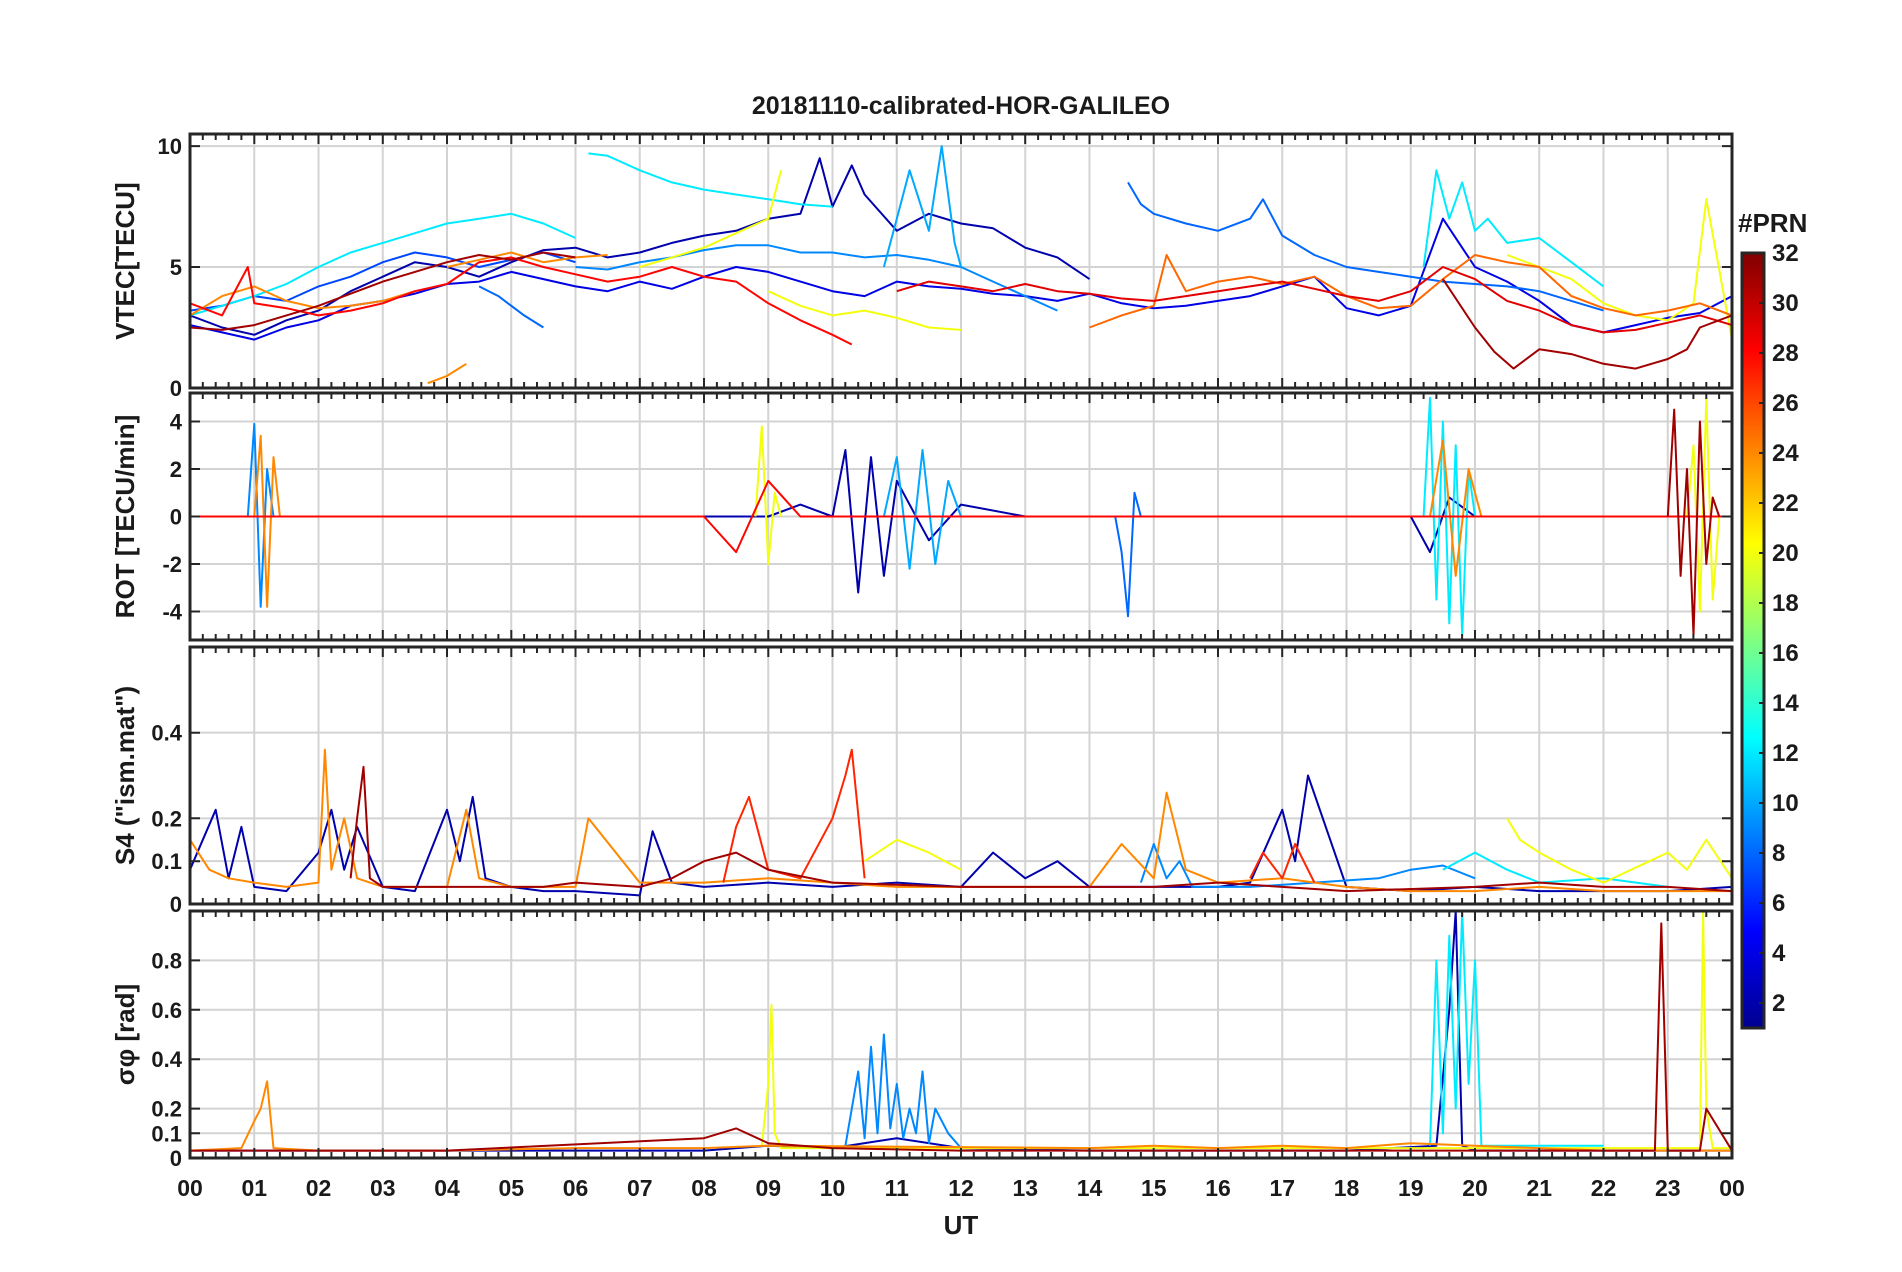  Describe the element at coordinates (166, 733) in the screenshot. I see `y-tick-label: 0.4` at that location.